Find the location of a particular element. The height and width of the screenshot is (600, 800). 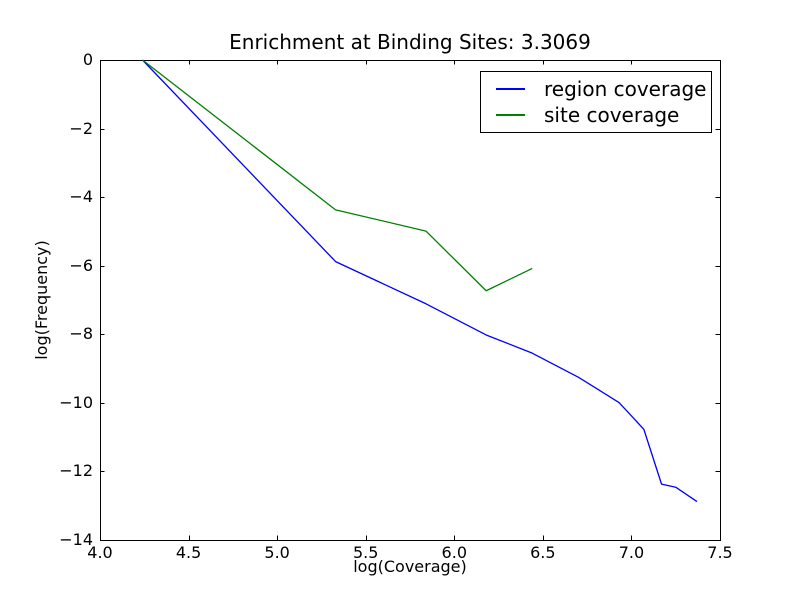

legend: region coverage site coverage is located at coordinates (596, 102).